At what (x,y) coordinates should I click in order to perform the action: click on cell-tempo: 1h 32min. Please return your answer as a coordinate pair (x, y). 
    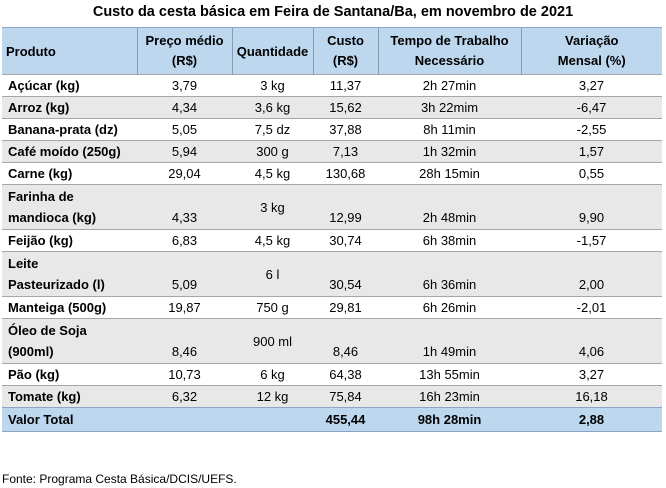
    Looking at the image, I should click on (449, 151).